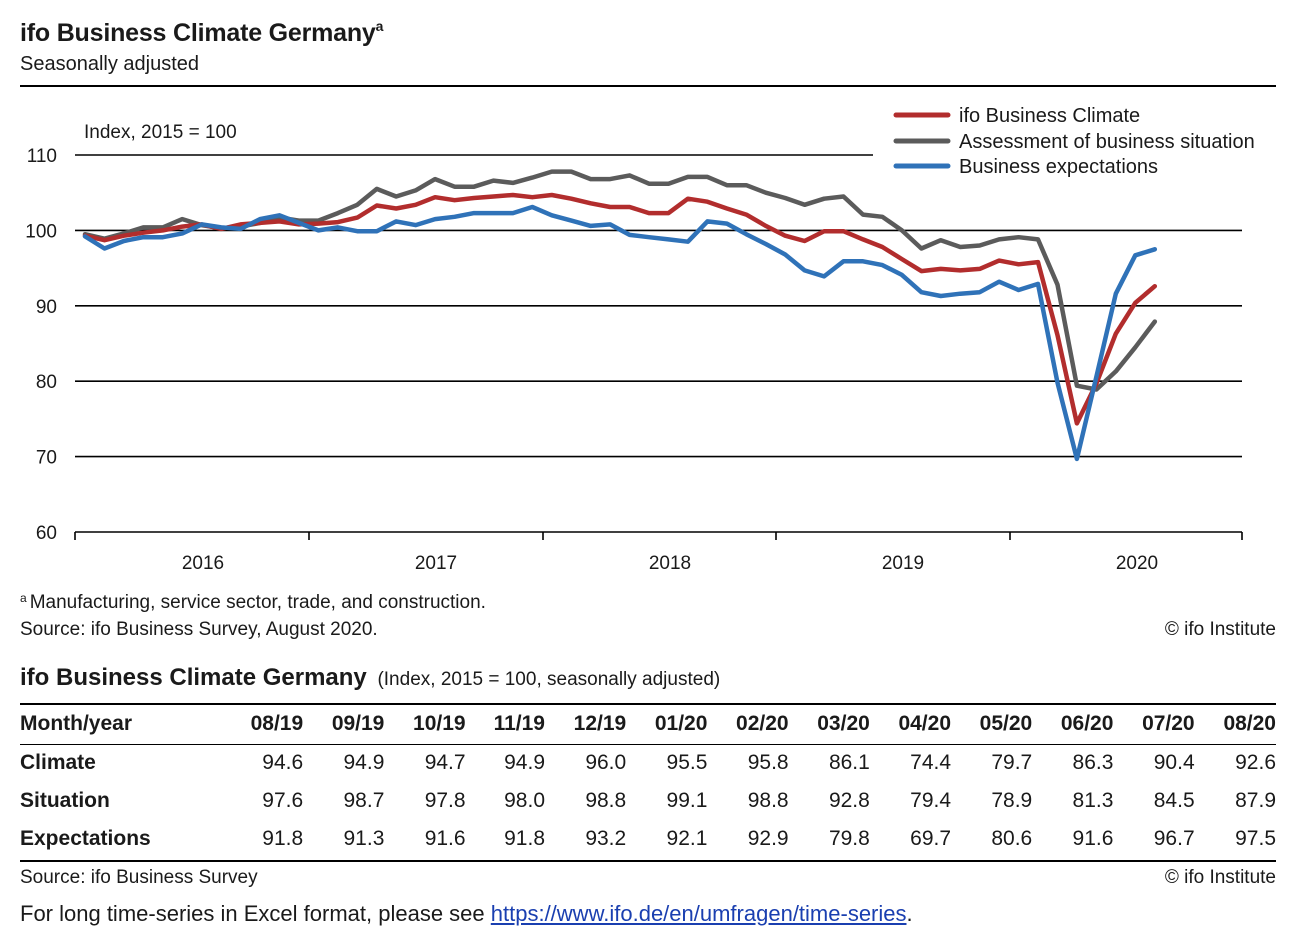 This screenshot has width=1310, height=952. What do you see at coordinates (606, 762) in the screenshot?
I see `table-cell: 96.0` at bounding box center [606, 762].